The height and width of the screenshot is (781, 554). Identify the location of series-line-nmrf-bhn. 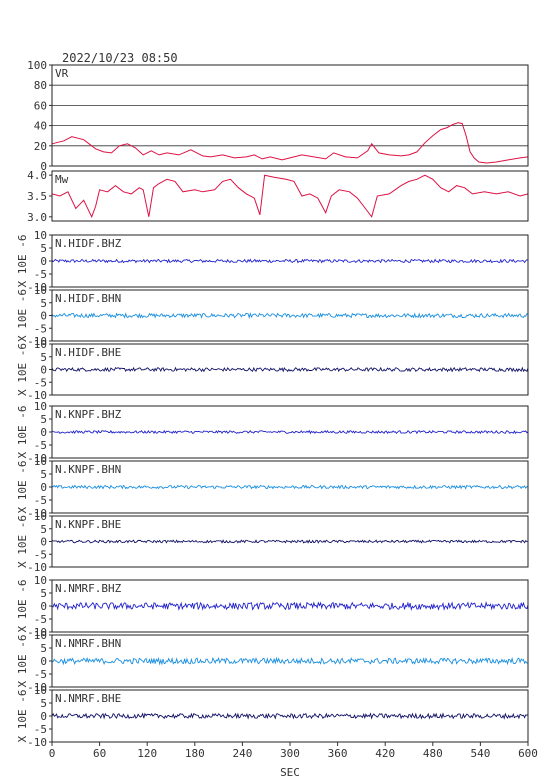
(289, 661).